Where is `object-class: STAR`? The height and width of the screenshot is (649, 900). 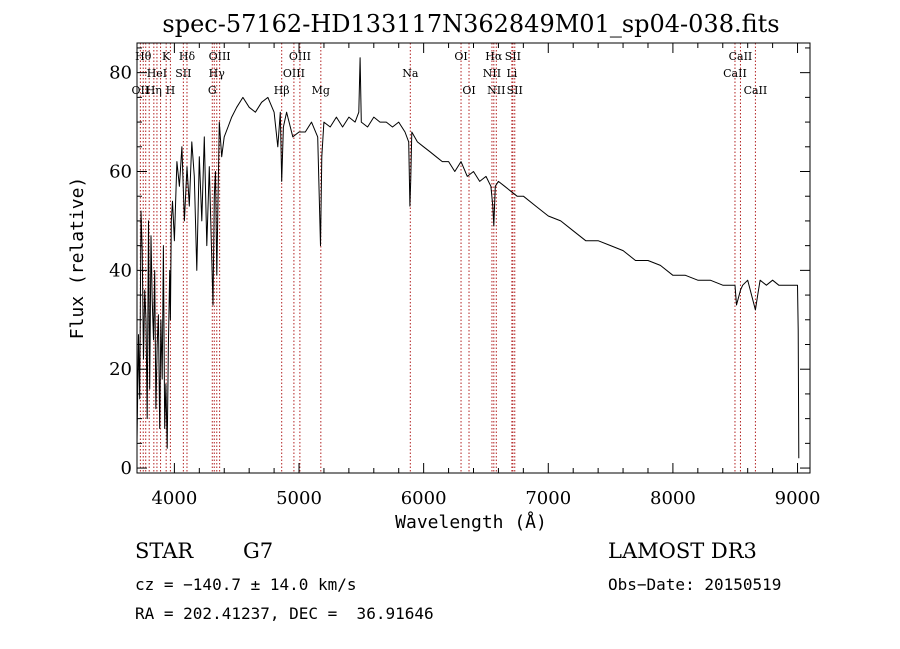
object-class: STAR is located at coordinates (164, 551).